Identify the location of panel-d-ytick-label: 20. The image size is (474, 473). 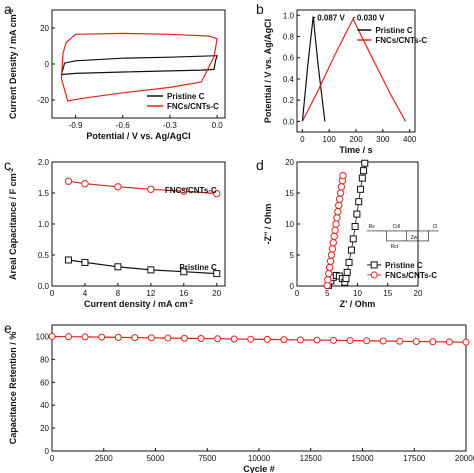
(289, 162).